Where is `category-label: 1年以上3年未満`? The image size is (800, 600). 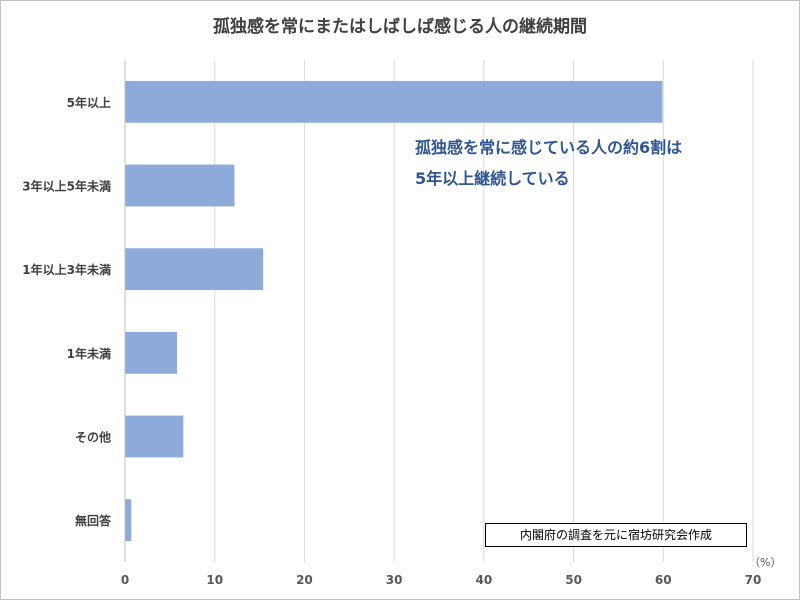
category-label: 1年以上3年未満 is located at coordinates (66, 269).